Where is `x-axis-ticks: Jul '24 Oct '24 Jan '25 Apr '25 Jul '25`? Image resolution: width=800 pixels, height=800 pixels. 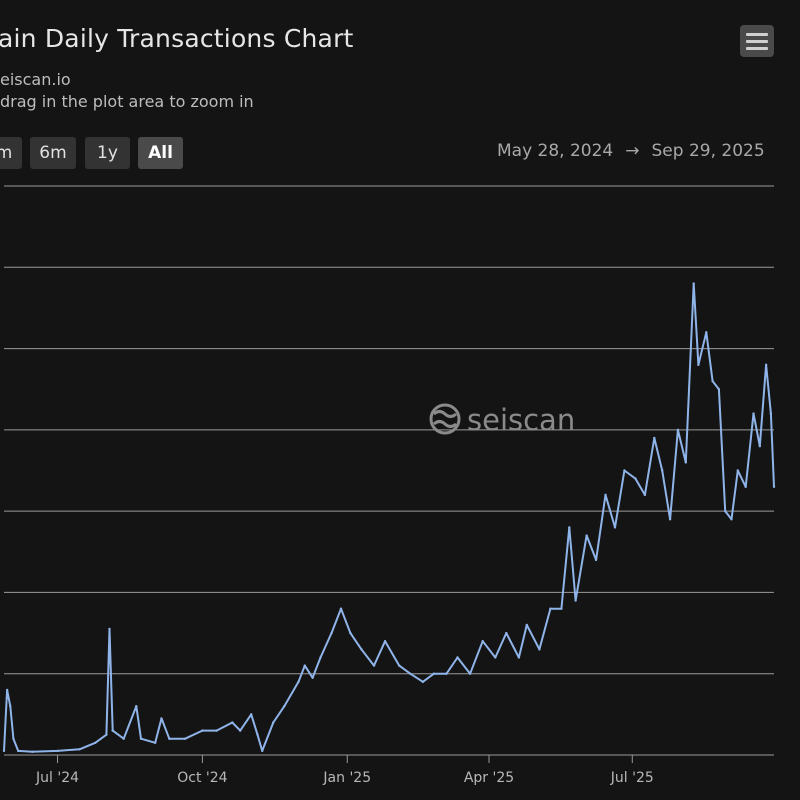
x-axis-ticks: Jul '24 Oct '24 Jan '25 Apr '25 Jul '25 is located at coordinates (344, 770).